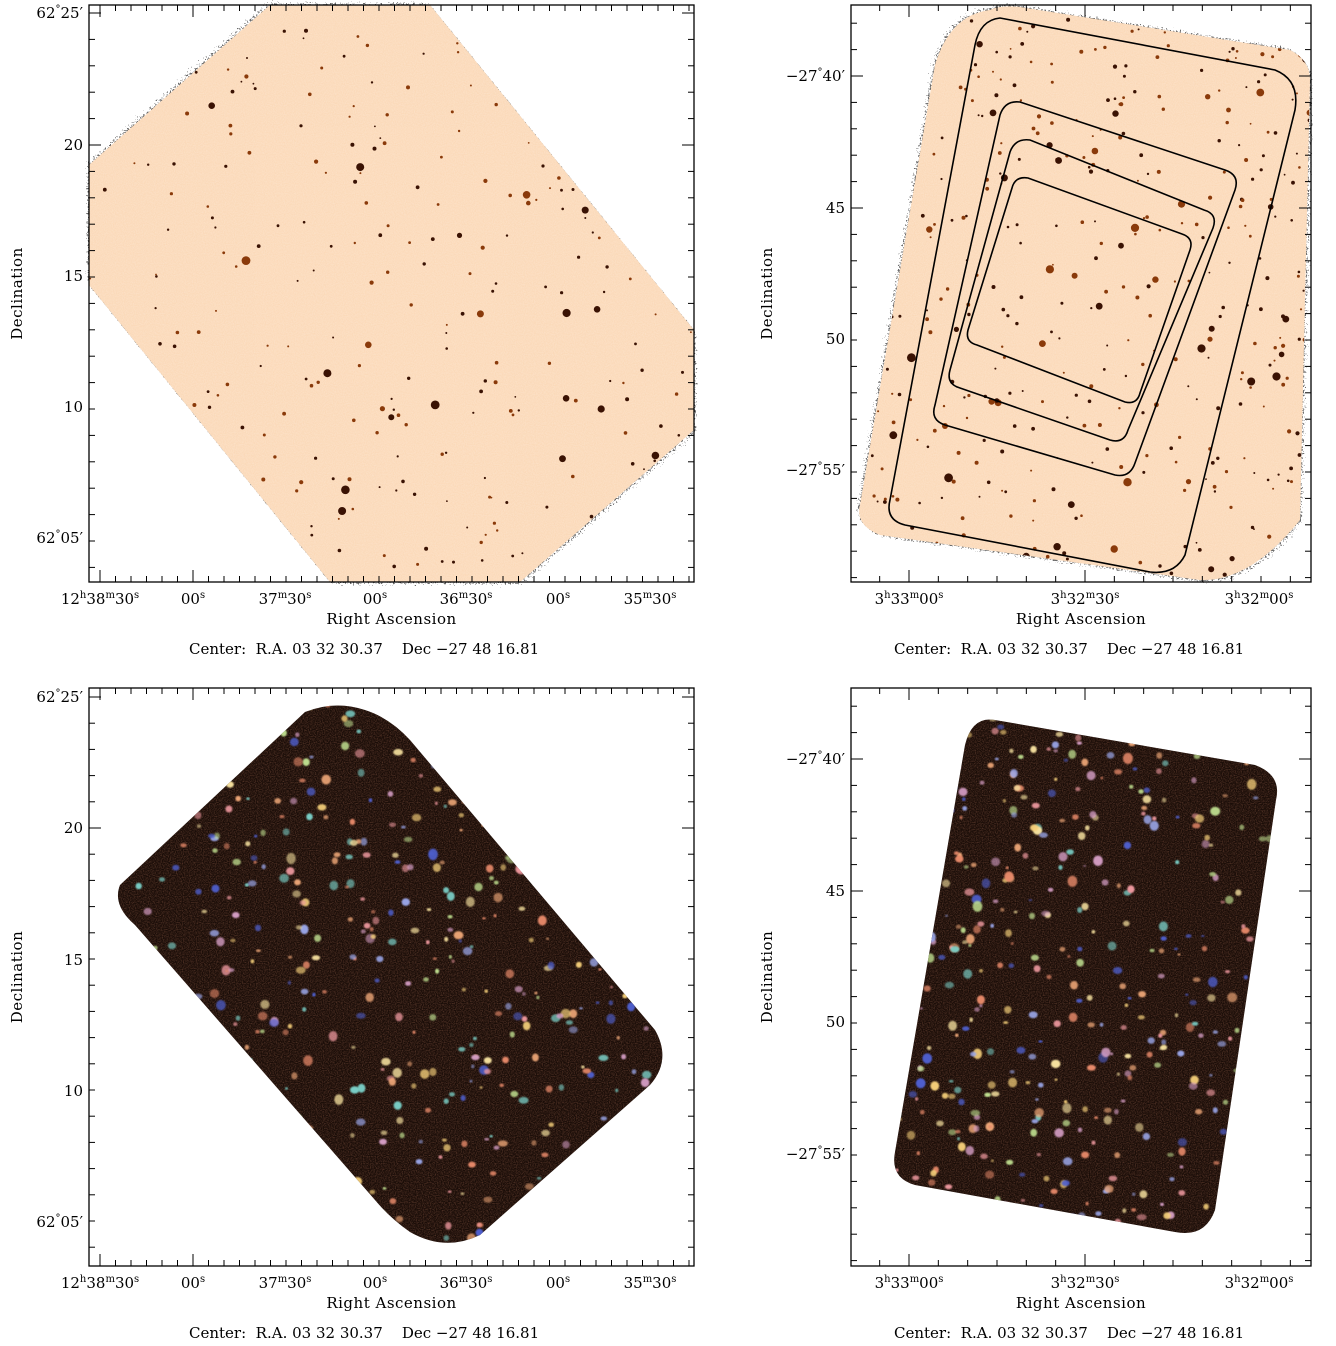 The image size is (1336, 1346). I want to click on image-top-right, so click(1084, 293).